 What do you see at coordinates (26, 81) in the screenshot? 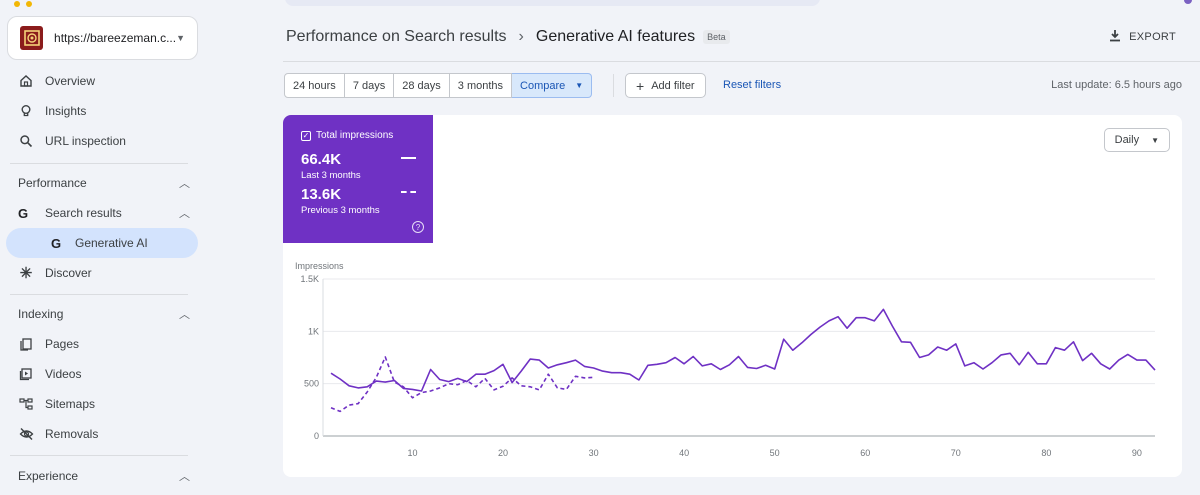
I see `home-icon` at bounding box center [26, 81].